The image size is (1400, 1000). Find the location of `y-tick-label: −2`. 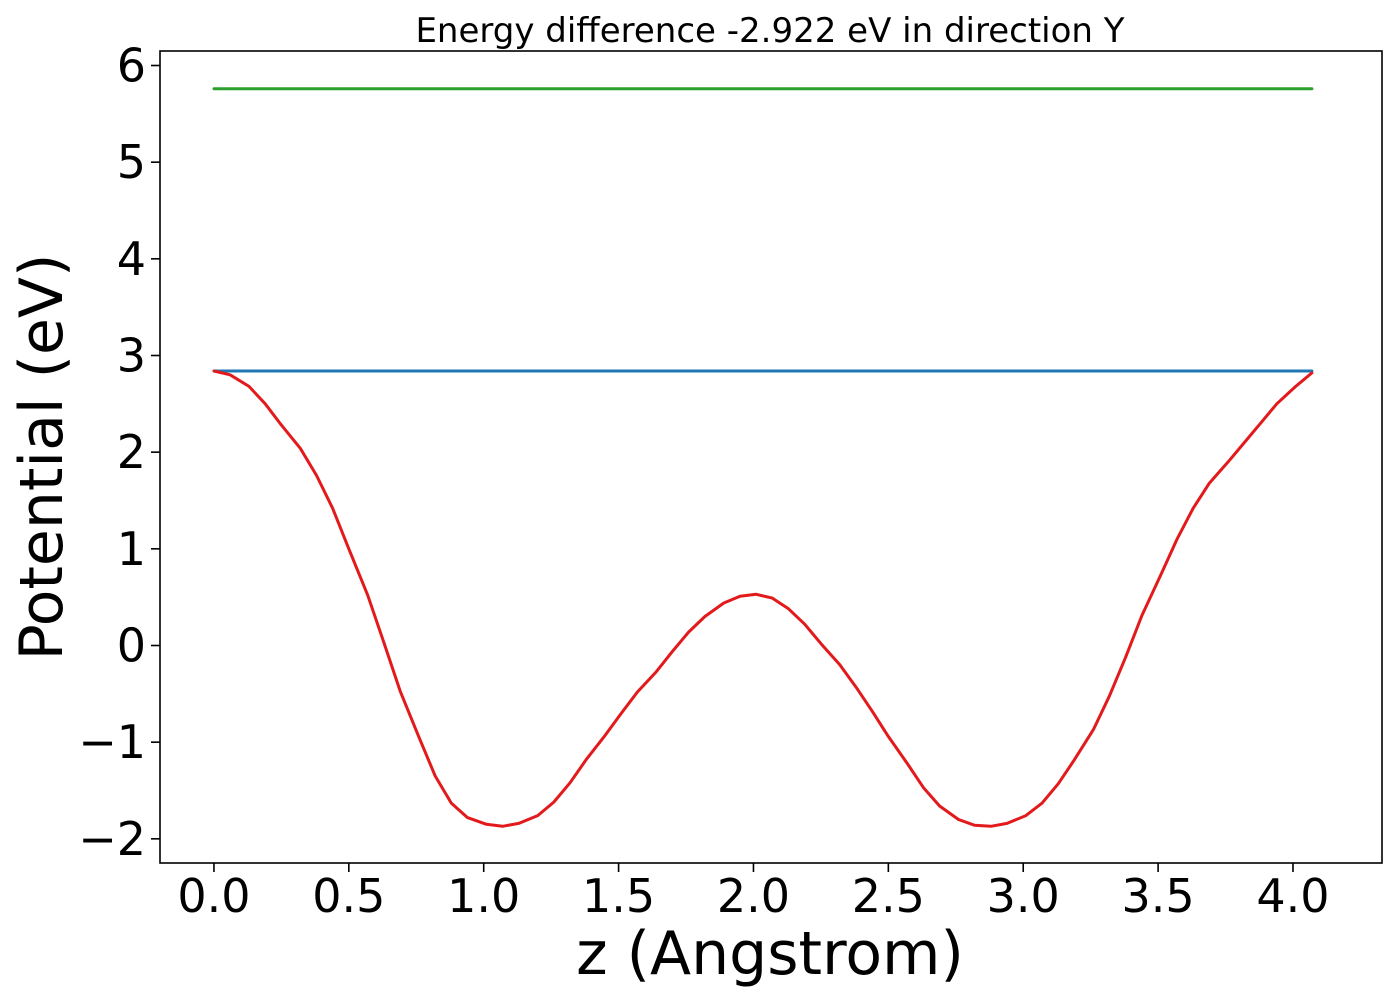

y-tick-label: −2 is located at coordinates (112, 839).